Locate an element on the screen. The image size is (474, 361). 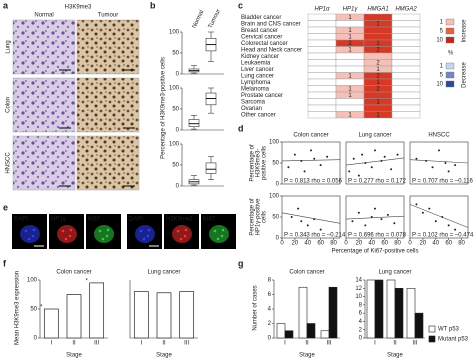
row-label: Breast cancer is located at coordinates (259, 31).